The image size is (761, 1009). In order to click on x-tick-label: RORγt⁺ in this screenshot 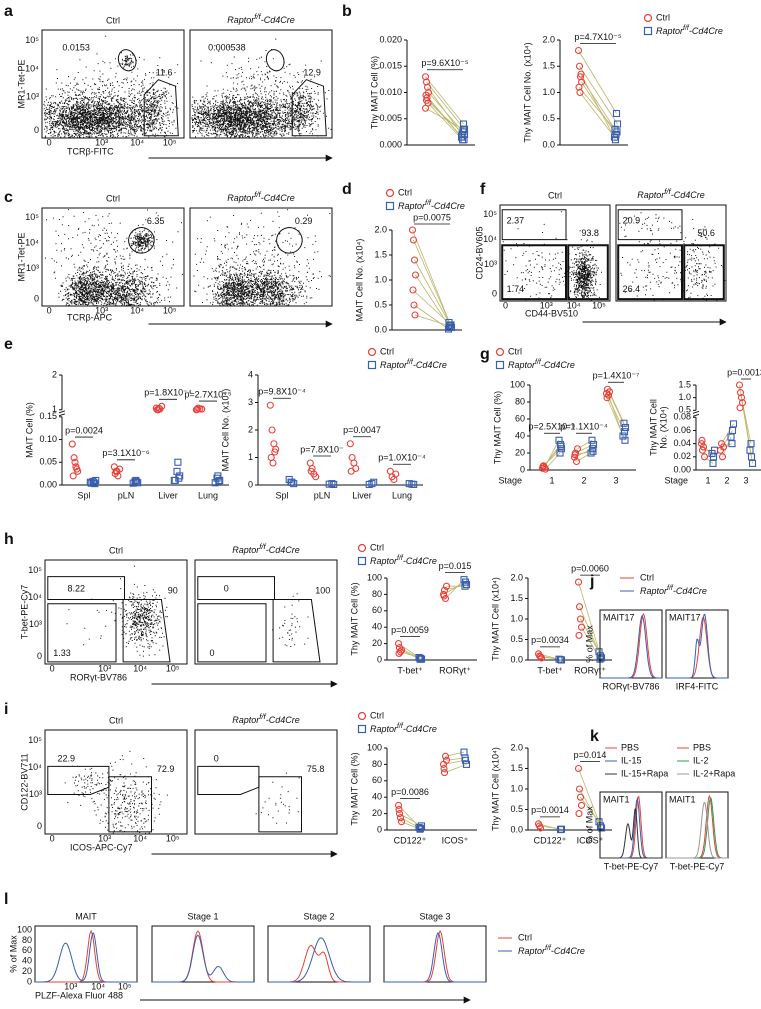, I will do `click(455, 670)`.